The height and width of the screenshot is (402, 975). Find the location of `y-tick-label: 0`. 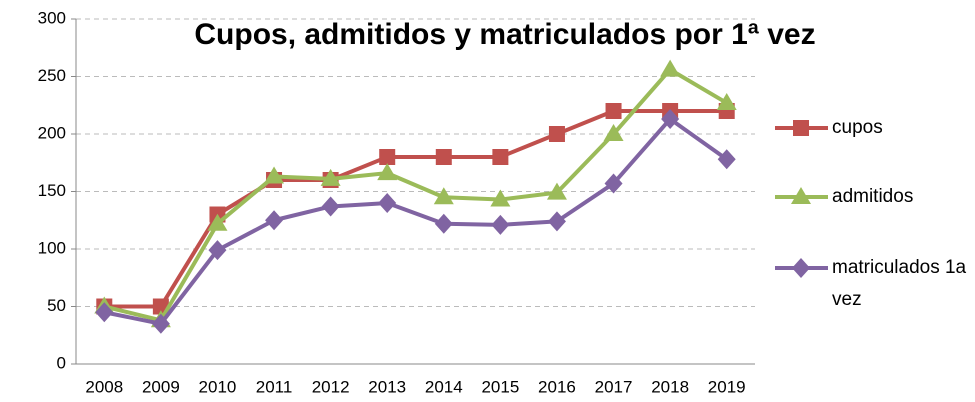

y-tick-label: 0 is located at coordinates (61, 362).